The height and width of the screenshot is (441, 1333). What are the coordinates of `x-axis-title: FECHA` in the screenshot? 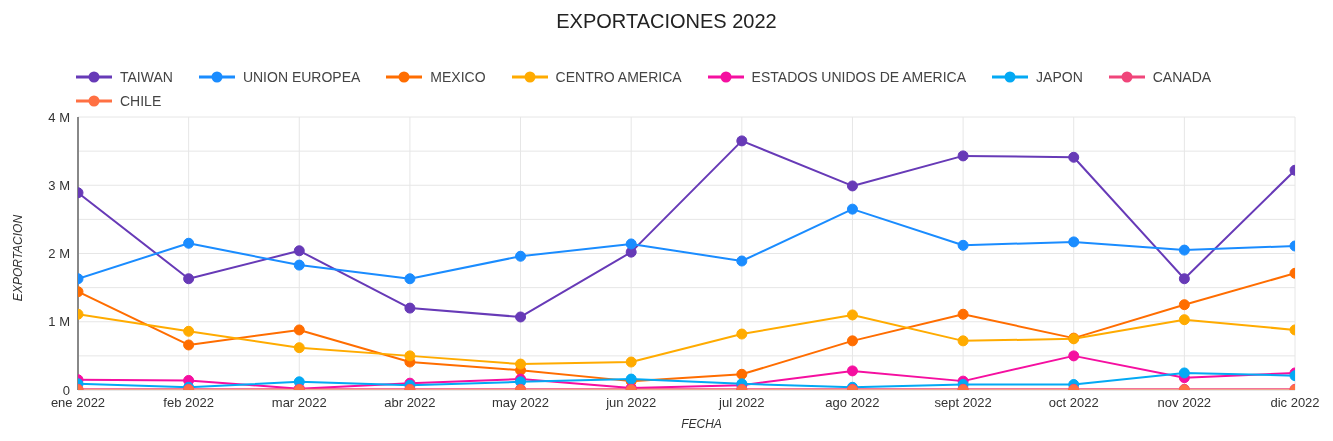 It's located at (701, 424).